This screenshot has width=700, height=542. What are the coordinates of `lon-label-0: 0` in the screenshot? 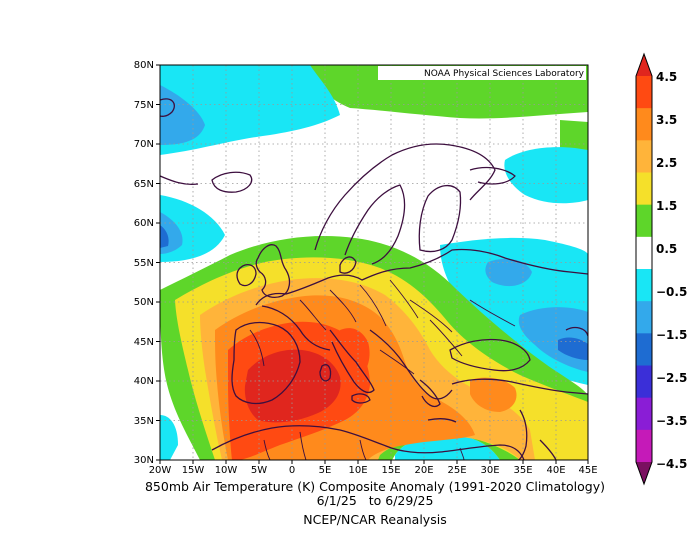 It's located at (292, 470).